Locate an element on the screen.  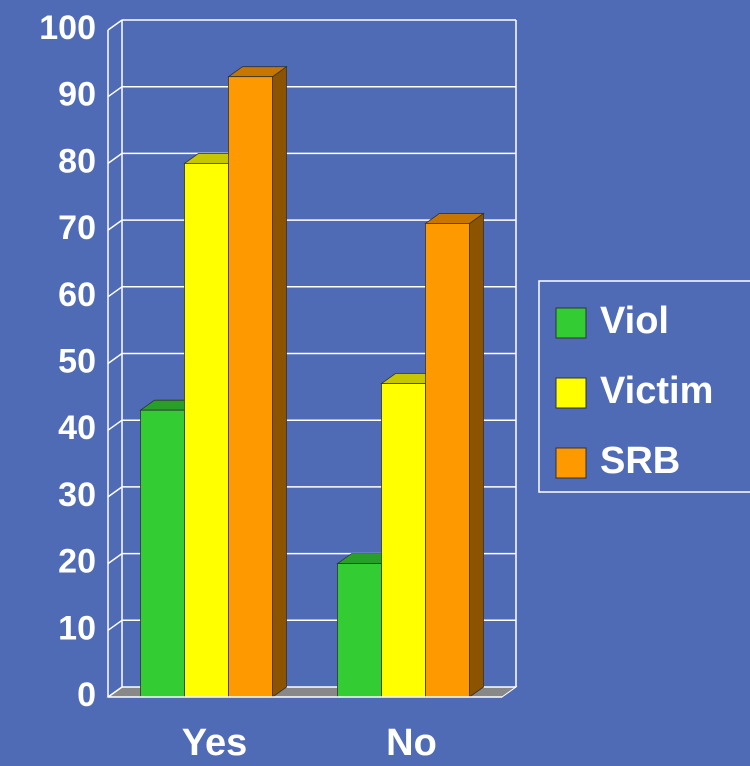
y-tick-label: 60 is located at coordinates (77, 295).